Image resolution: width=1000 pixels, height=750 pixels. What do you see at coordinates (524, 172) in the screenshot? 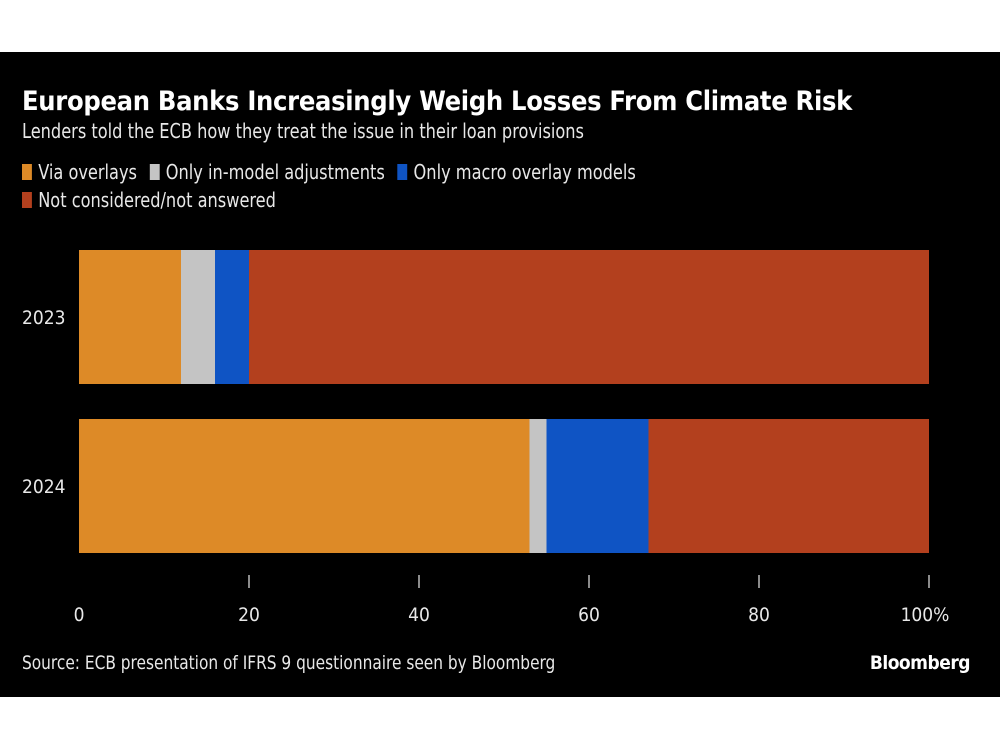
I see `legend-label: Only macro overlay models` at bounding box center [524, 172].